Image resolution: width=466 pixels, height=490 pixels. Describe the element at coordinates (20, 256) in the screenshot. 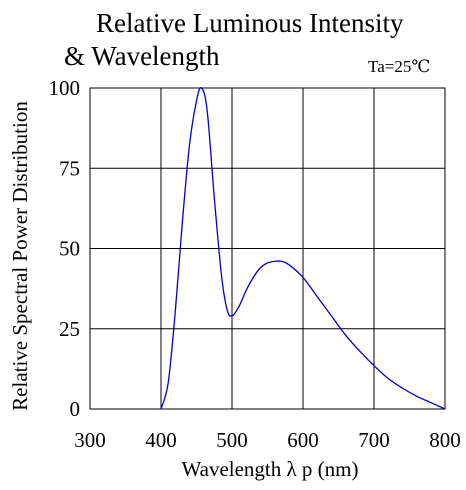

I see `y-axis-label: Relative Spectral Power Distribution` at that location.